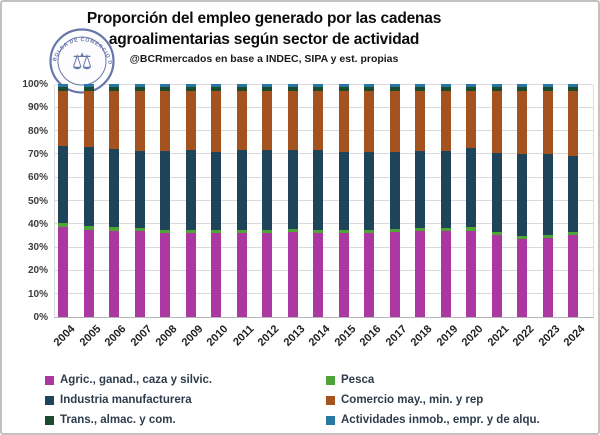 This screenshot has width=600, height=435. Describe the element at coordinates (37, 131) in the screenshot. I see `y-tick-label-80: 80%` at that location.